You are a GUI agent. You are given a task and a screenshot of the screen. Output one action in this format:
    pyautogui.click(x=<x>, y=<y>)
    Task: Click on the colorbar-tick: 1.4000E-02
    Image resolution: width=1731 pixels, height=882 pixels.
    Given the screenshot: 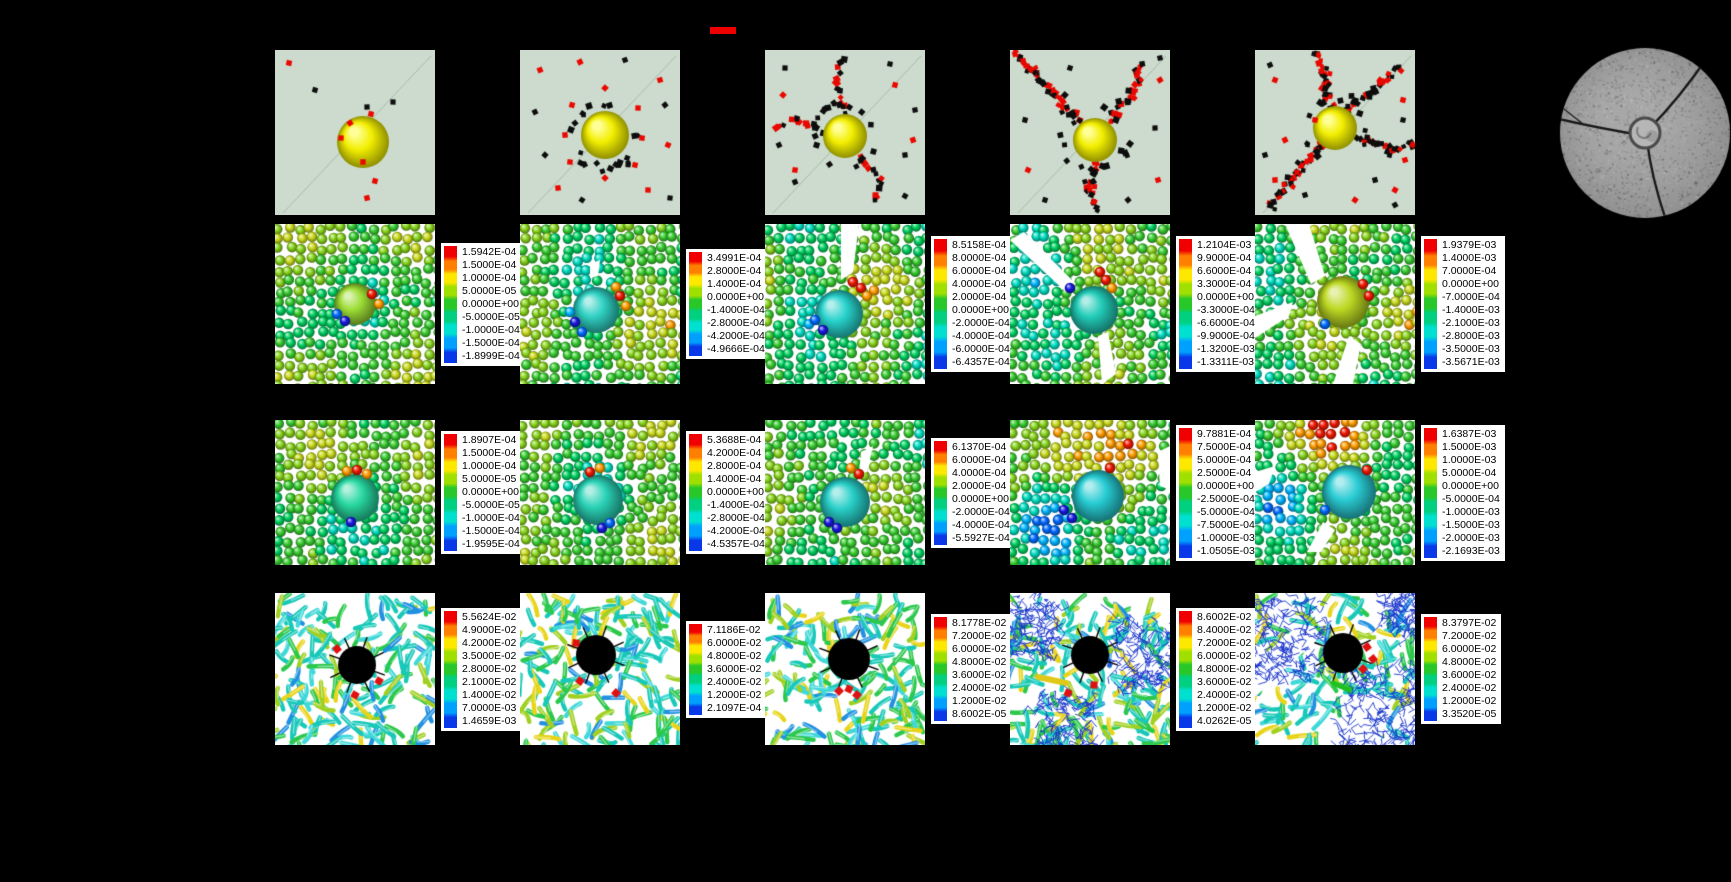 What is the action you would take?
    pyautogui.click(x=489, y=694)
    